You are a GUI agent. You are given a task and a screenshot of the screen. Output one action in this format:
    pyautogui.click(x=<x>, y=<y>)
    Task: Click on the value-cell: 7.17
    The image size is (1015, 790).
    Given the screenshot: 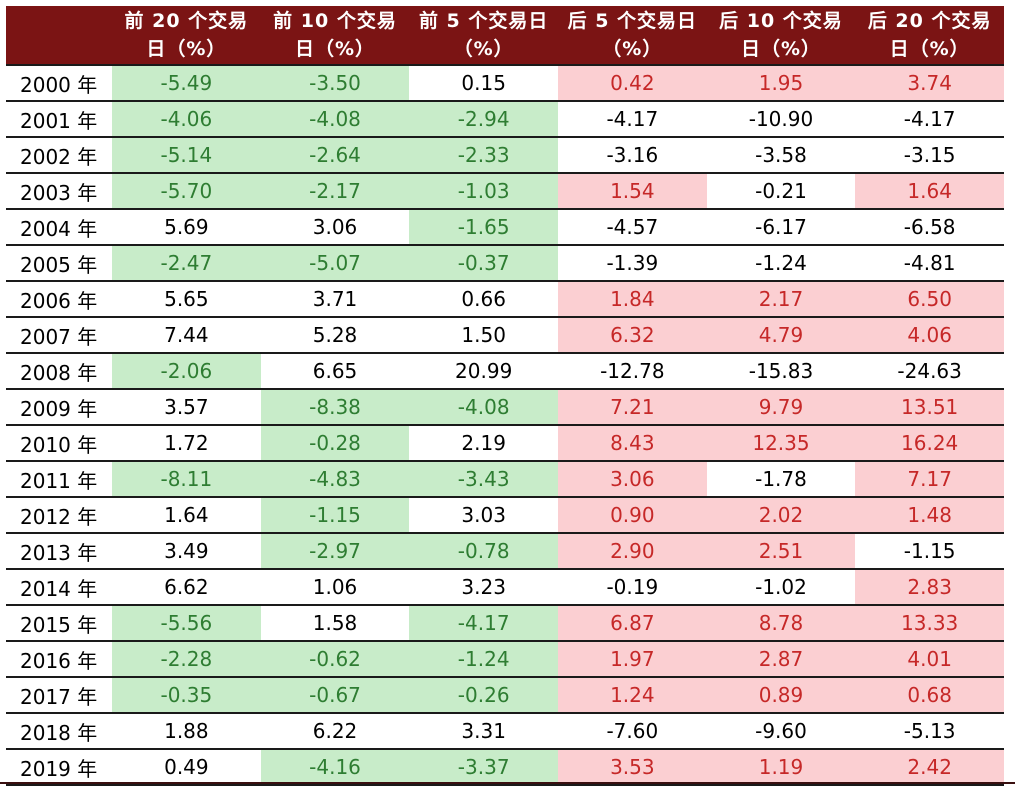 What is the action you would take?
    pyautogui.click(x=929, y=479)
    